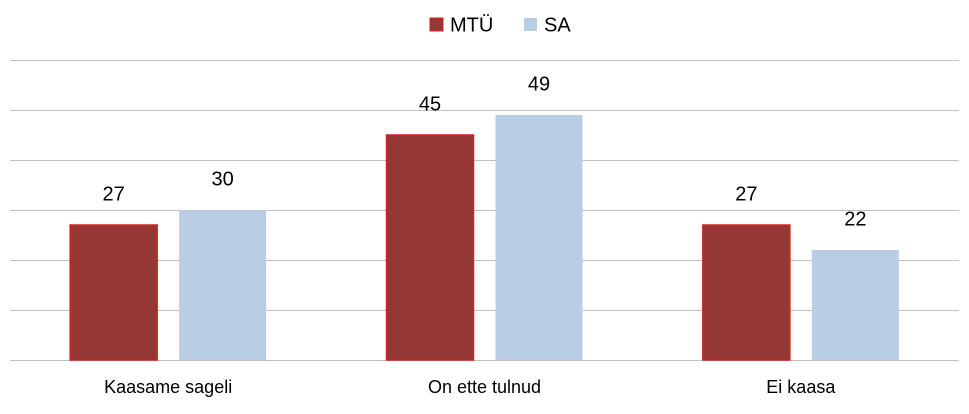  Describe the element at coordinates (539, 84) in the screenshot. I see `data-label: 49` at that location.